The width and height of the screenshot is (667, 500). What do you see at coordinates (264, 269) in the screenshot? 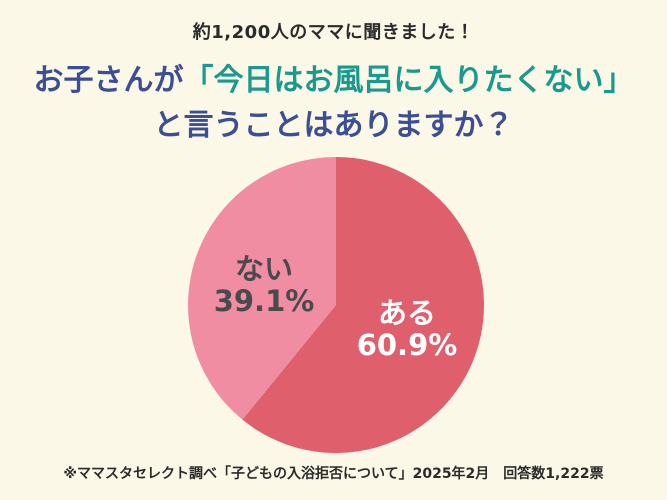
I see `slice-name: ない` at bounding box center [264, 269].